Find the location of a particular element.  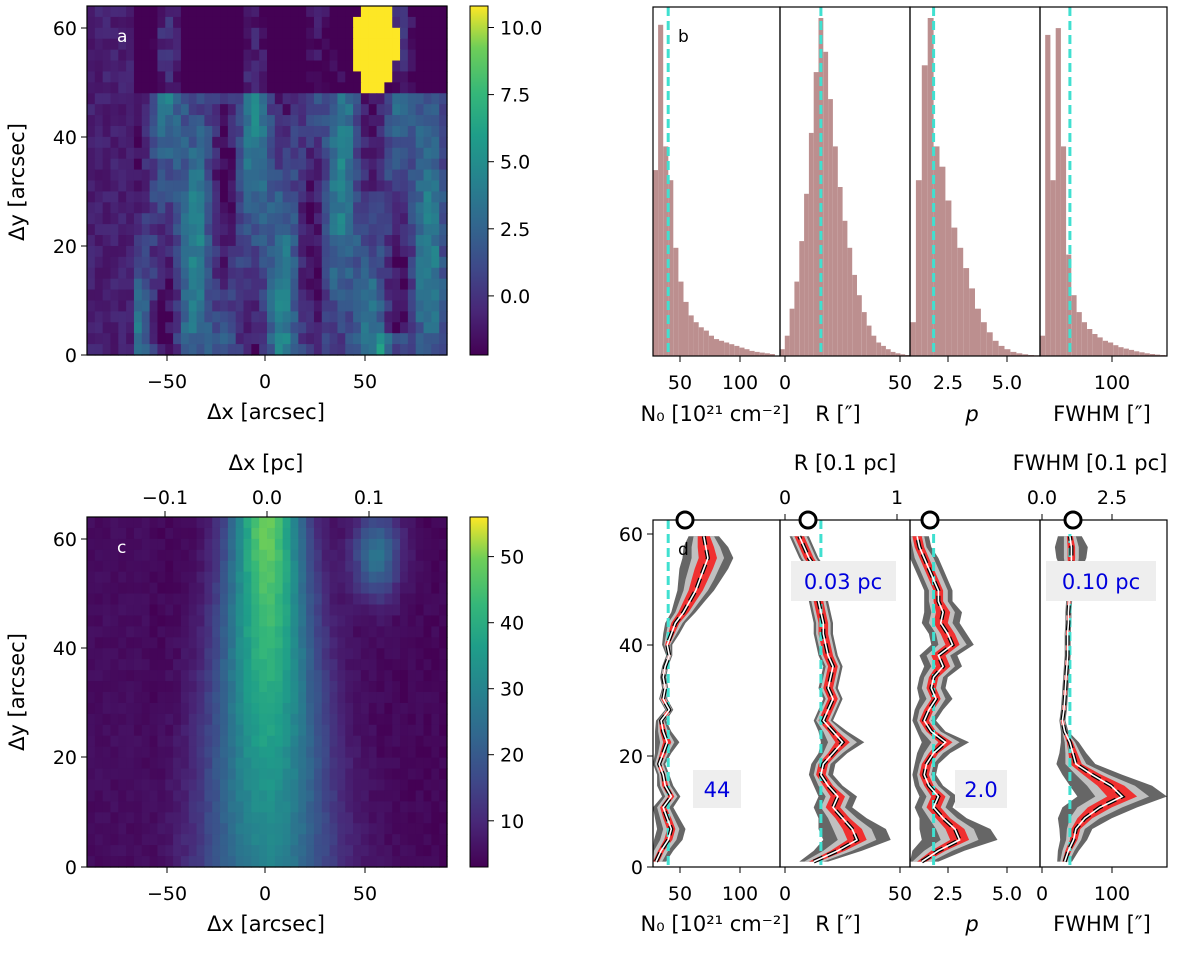

y-tick-label: 60 is located at coordinates (65, 29).